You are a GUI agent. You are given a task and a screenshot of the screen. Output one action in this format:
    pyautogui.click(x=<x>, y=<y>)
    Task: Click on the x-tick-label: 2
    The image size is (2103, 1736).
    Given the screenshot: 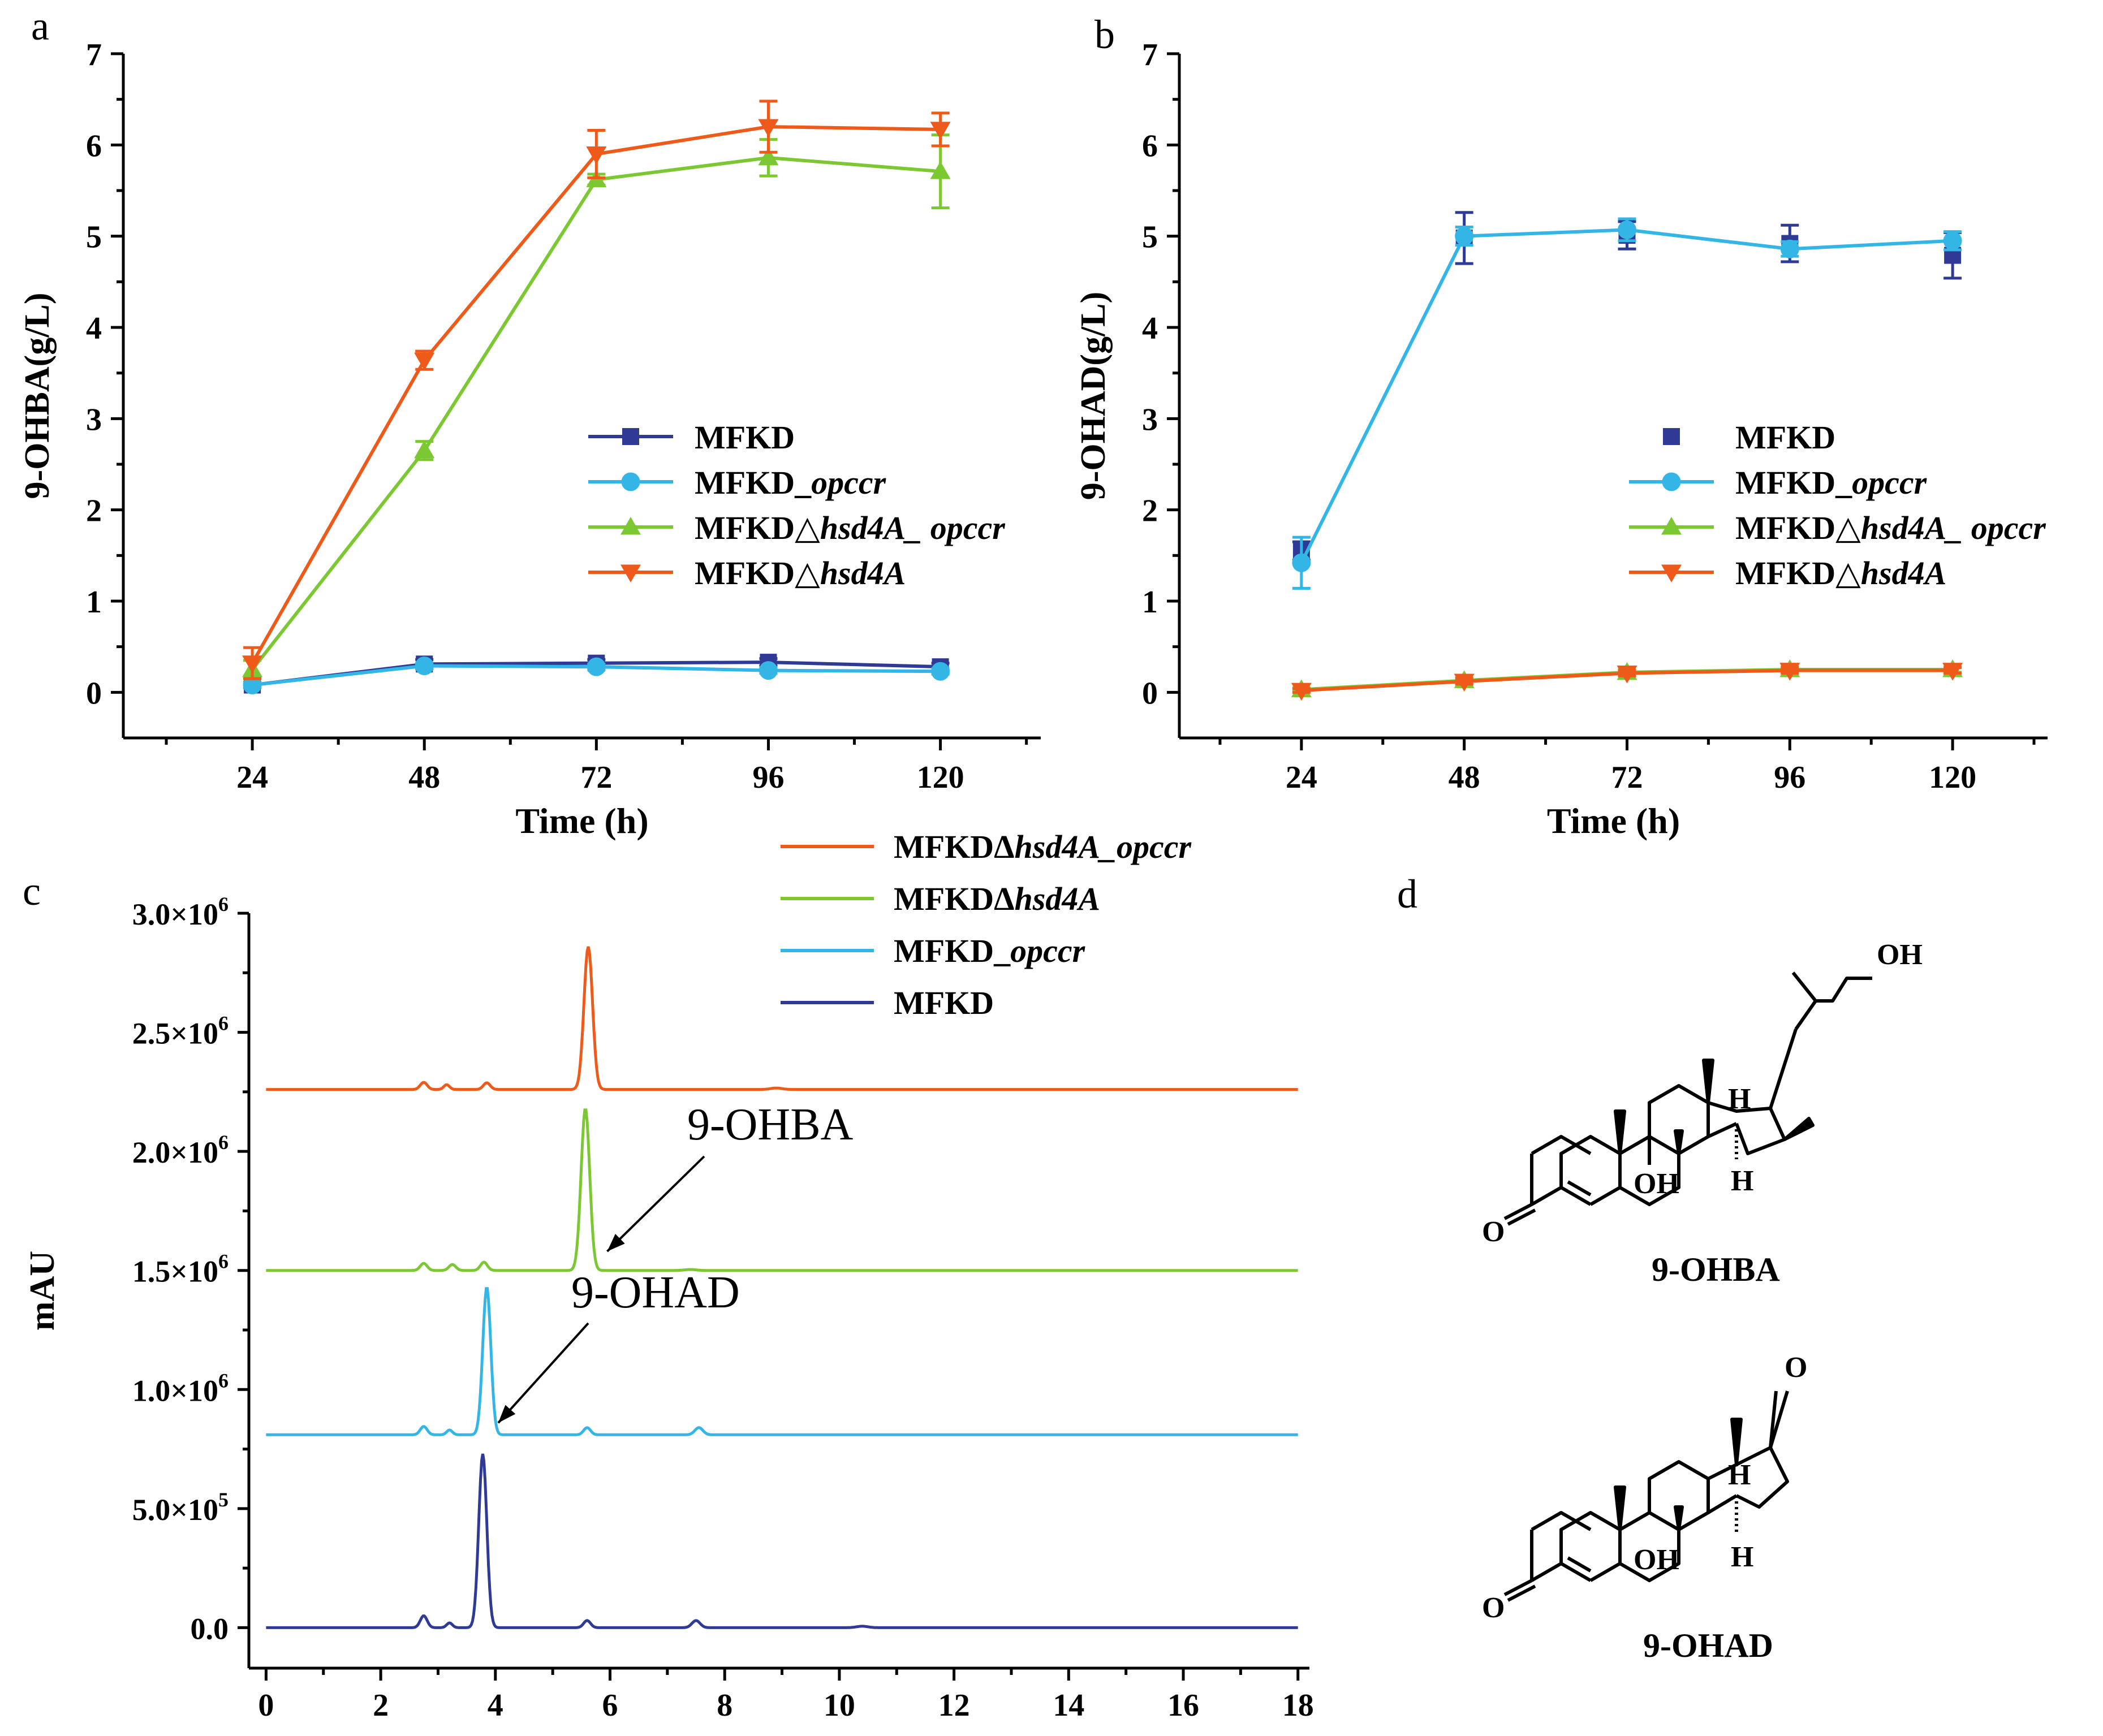 What is the action you would take?
    pyautogui.click(x=381, y=1705)
    